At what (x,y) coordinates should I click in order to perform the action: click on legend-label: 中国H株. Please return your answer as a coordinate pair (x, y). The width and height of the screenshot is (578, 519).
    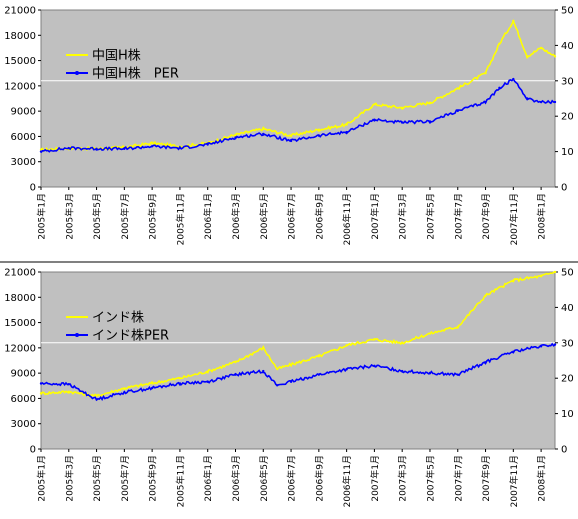
    Looking at the image, I should click on (116, 56).